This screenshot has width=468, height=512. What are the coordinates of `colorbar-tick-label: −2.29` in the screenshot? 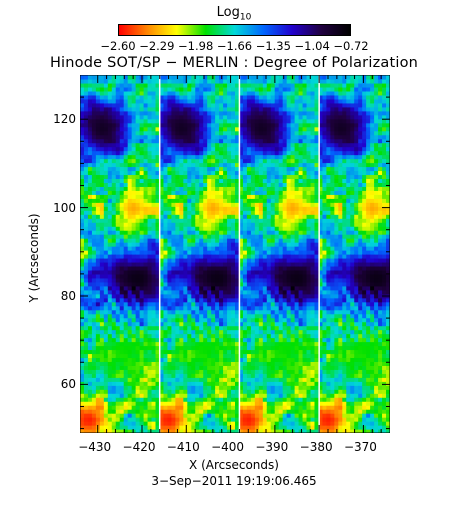 It's located at (157, 46).